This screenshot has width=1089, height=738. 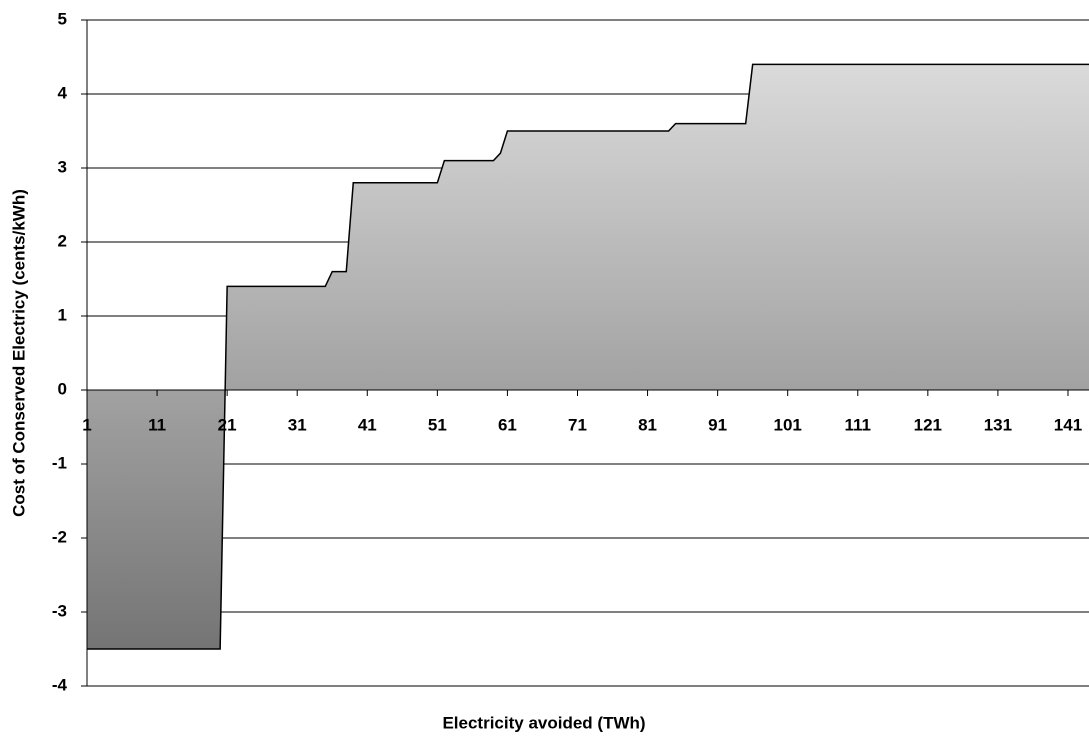 I want to click on x-tick-label: 61, so click(x=507, y=424).